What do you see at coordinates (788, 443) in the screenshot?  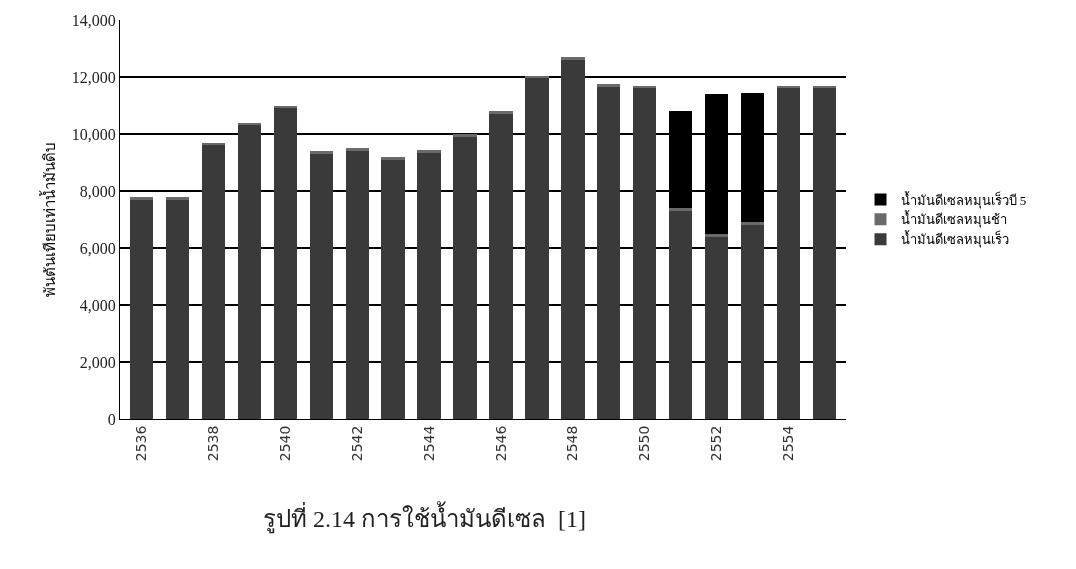 I see `x-tick-label: 2554` at bounding box center [788, 443].